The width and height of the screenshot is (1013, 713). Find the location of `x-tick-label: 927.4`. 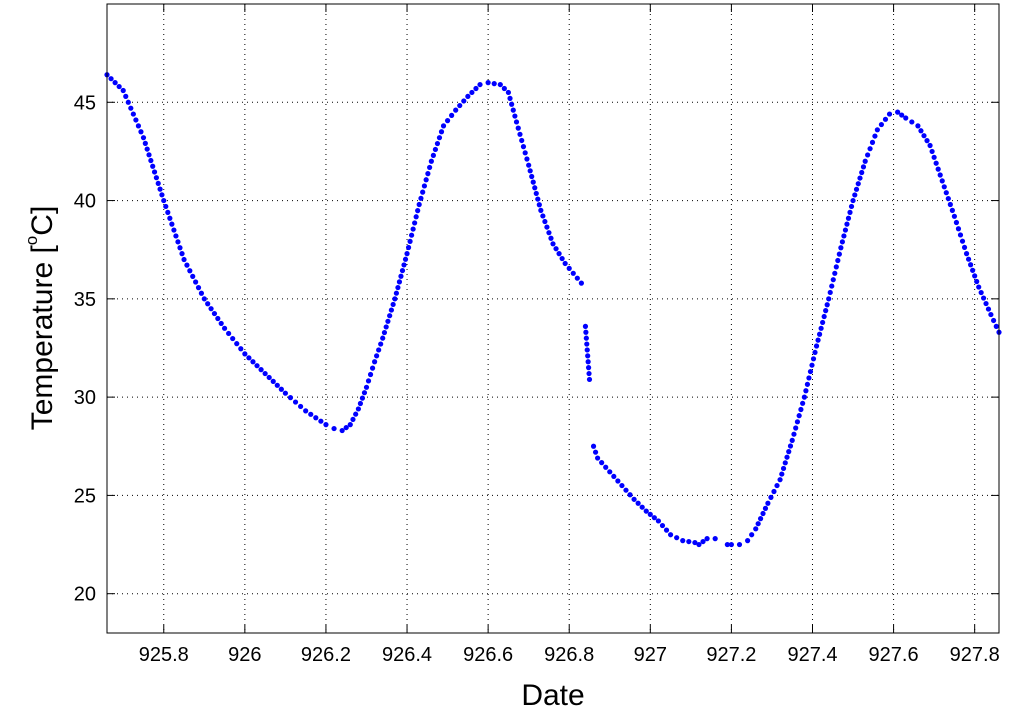

x-tick-label: 927.4 is located at coordinates (812, 655).